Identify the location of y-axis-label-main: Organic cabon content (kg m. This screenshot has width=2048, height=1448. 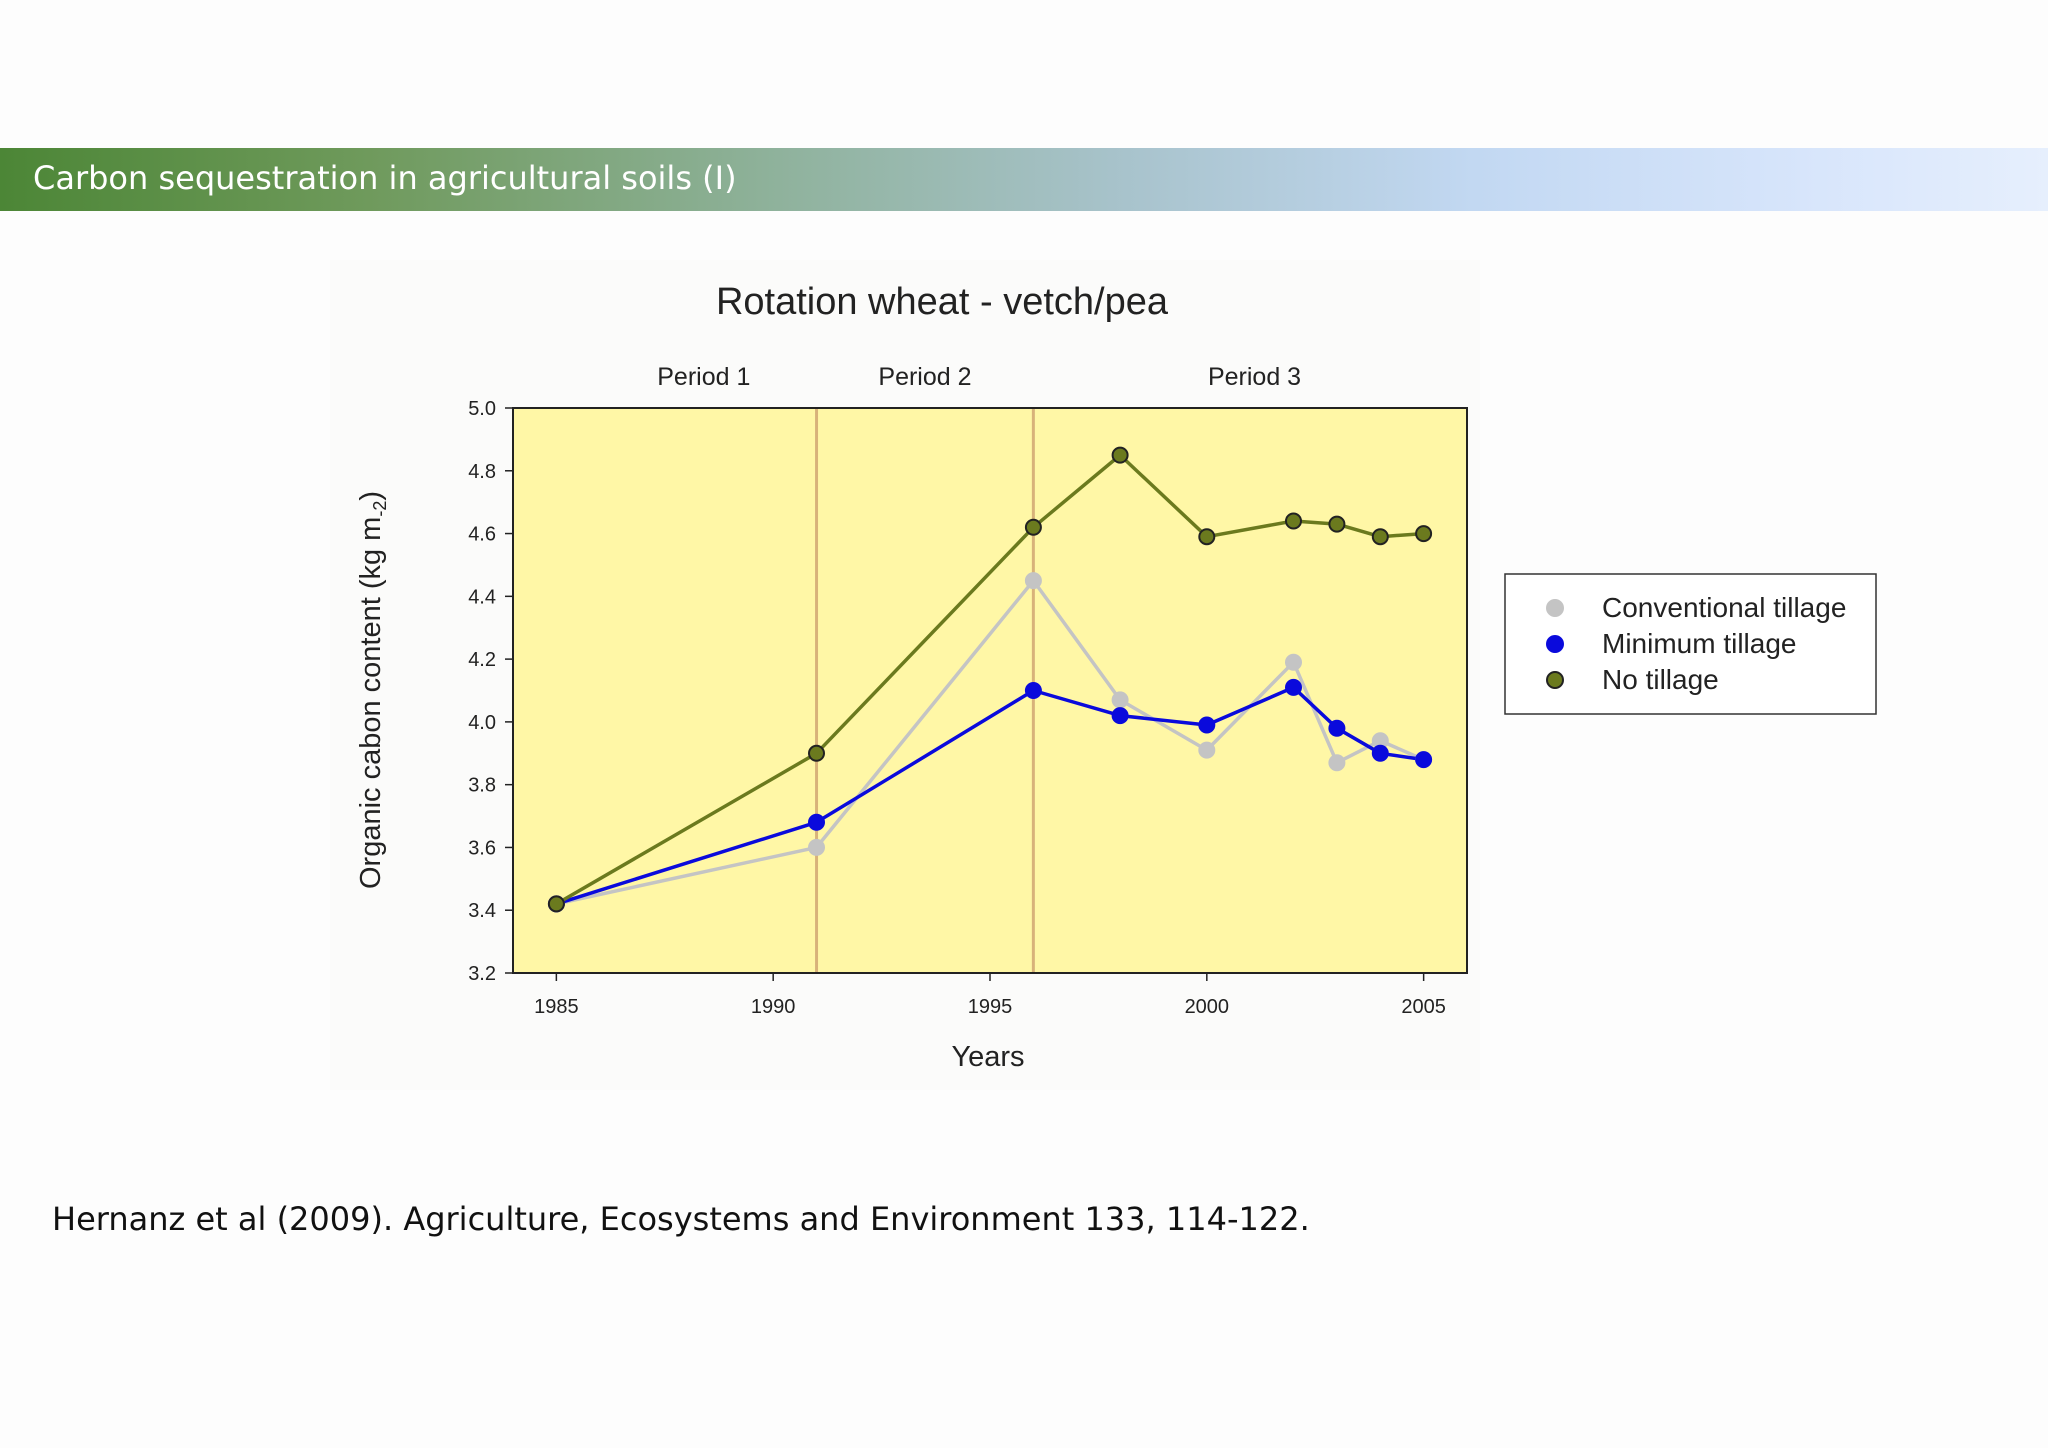
(371, 703).